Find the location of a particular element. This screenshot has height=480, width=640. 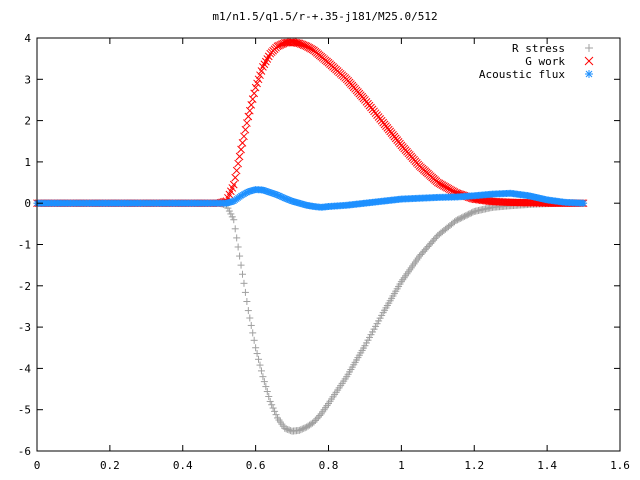

y-tick-label: -3 is located at coordinates (24, 327).